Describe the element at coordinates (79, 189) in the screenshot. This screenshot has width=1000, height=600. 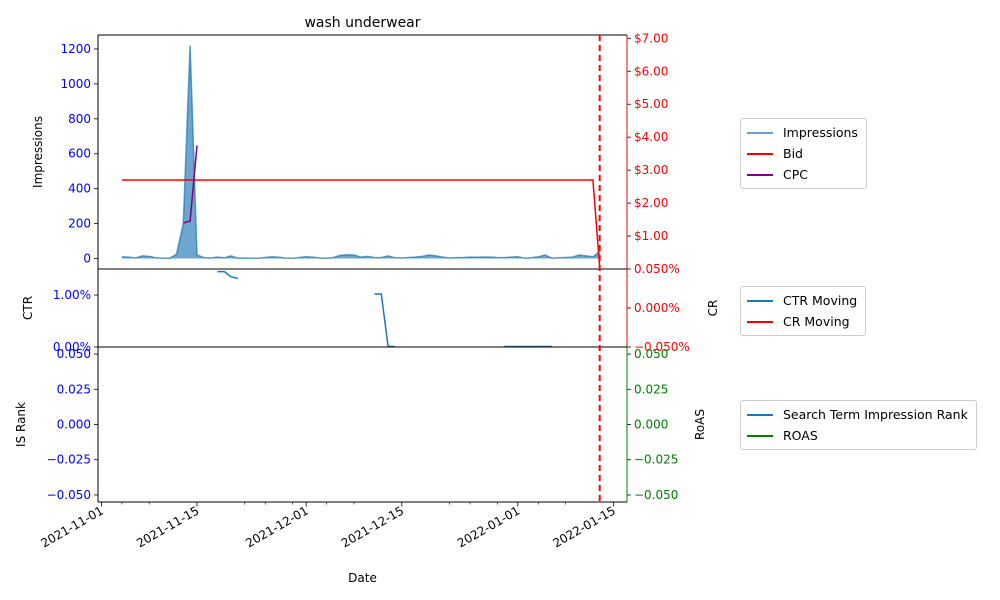
I see `y-tick-label: 400` at that location.